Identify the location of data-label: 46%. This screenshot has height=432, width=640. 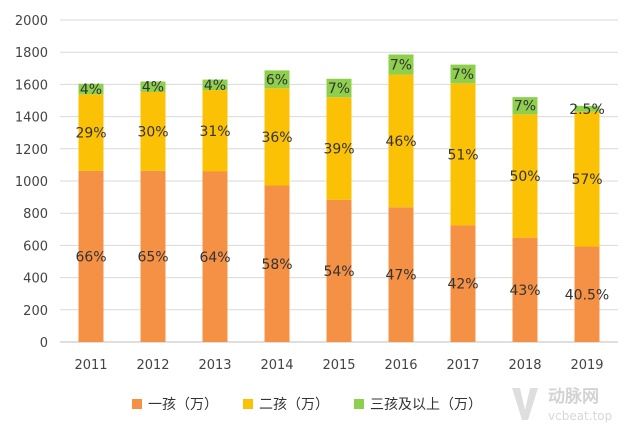
(400, 142).